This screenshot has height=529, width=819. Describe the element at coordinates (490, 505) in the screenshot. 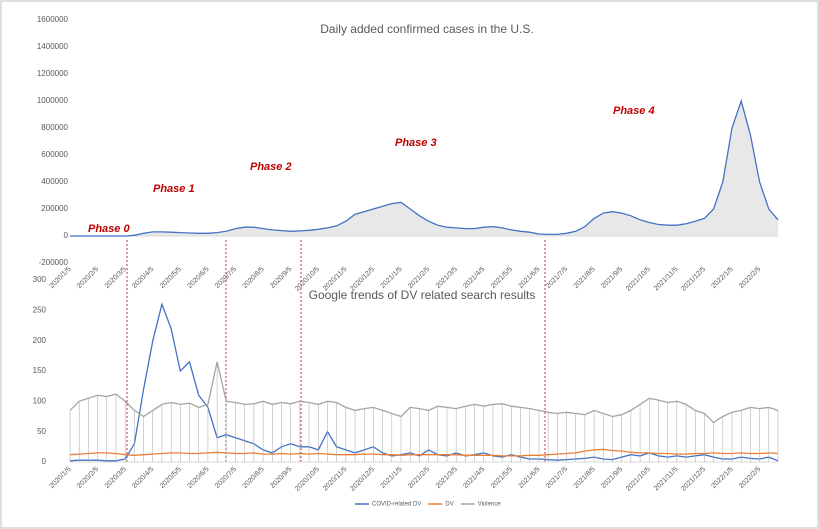

I see `legend-label: Violence` at that location.